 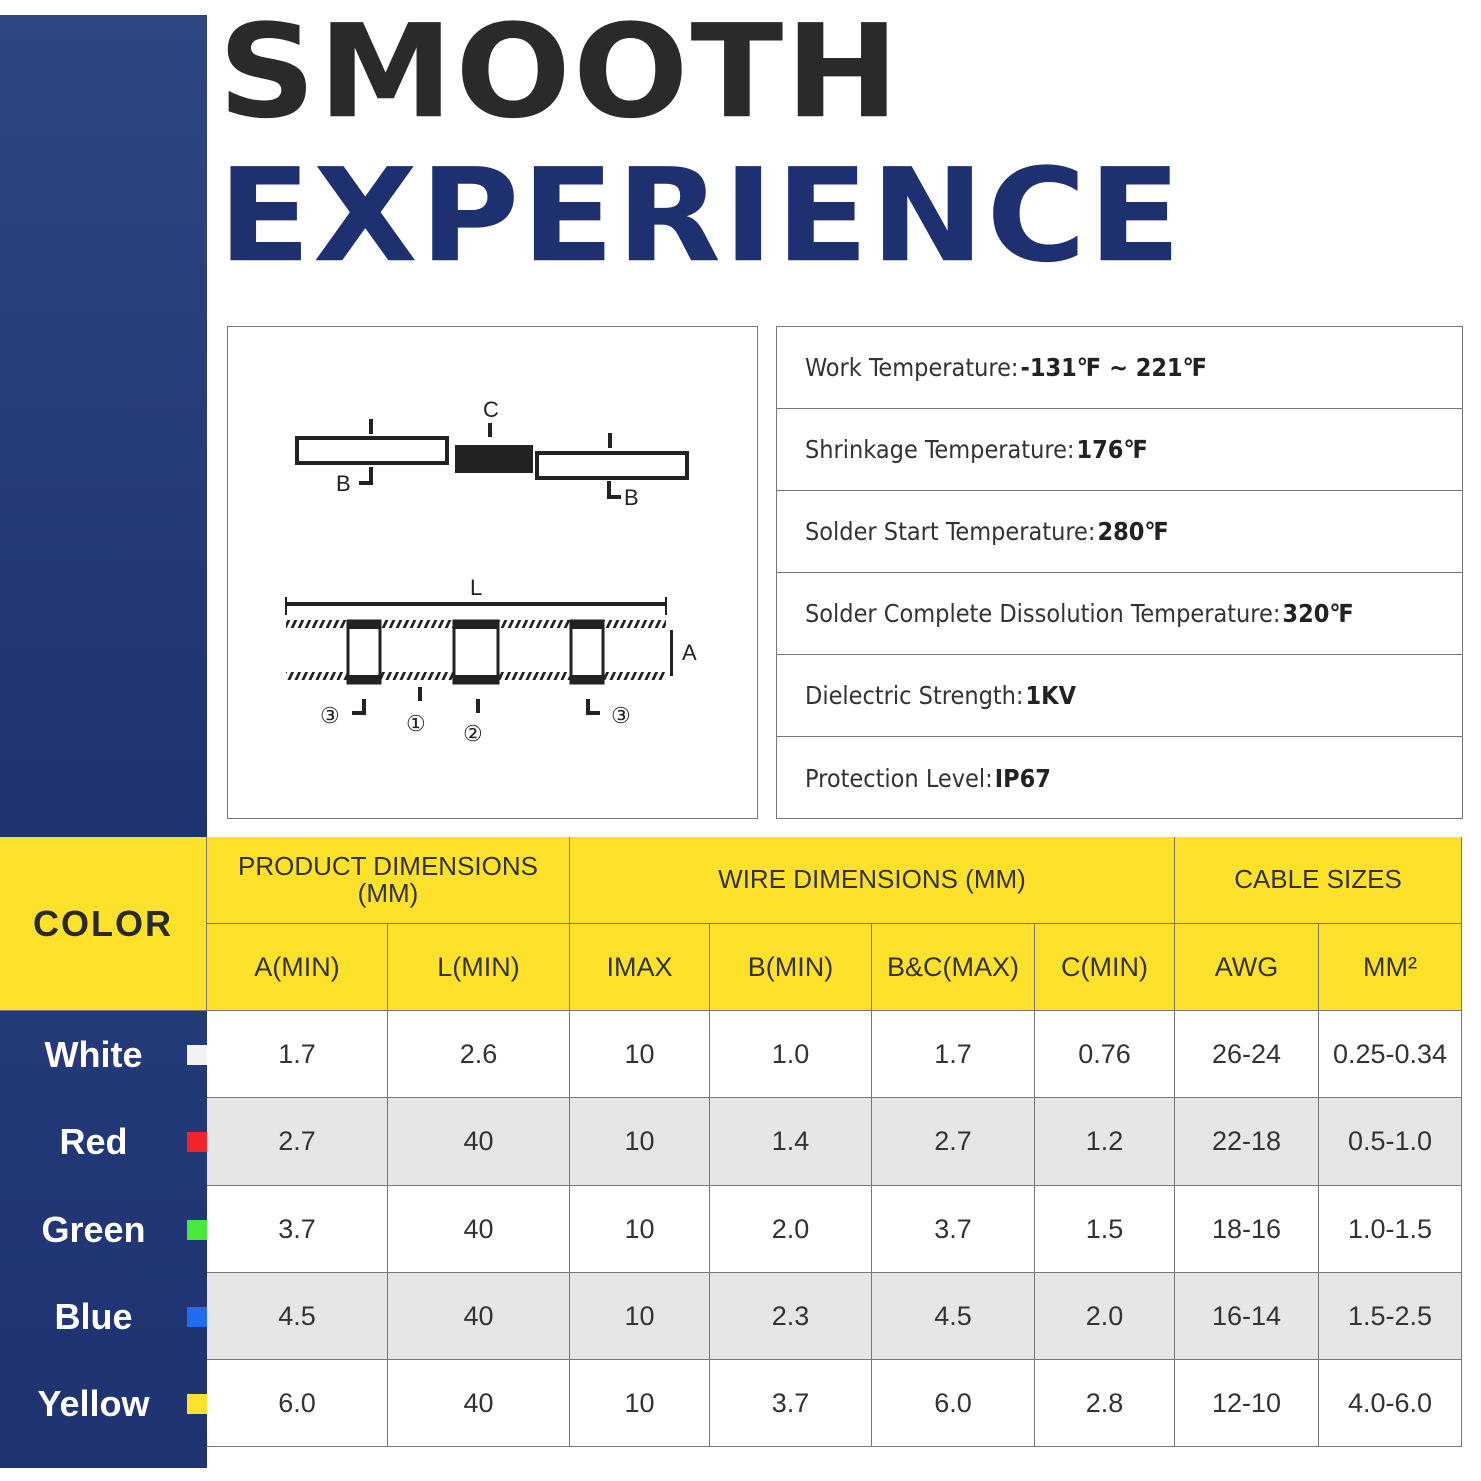 I want to click on spec-protection-level: Protection Level: IP67, so click(x=1119, y=778).